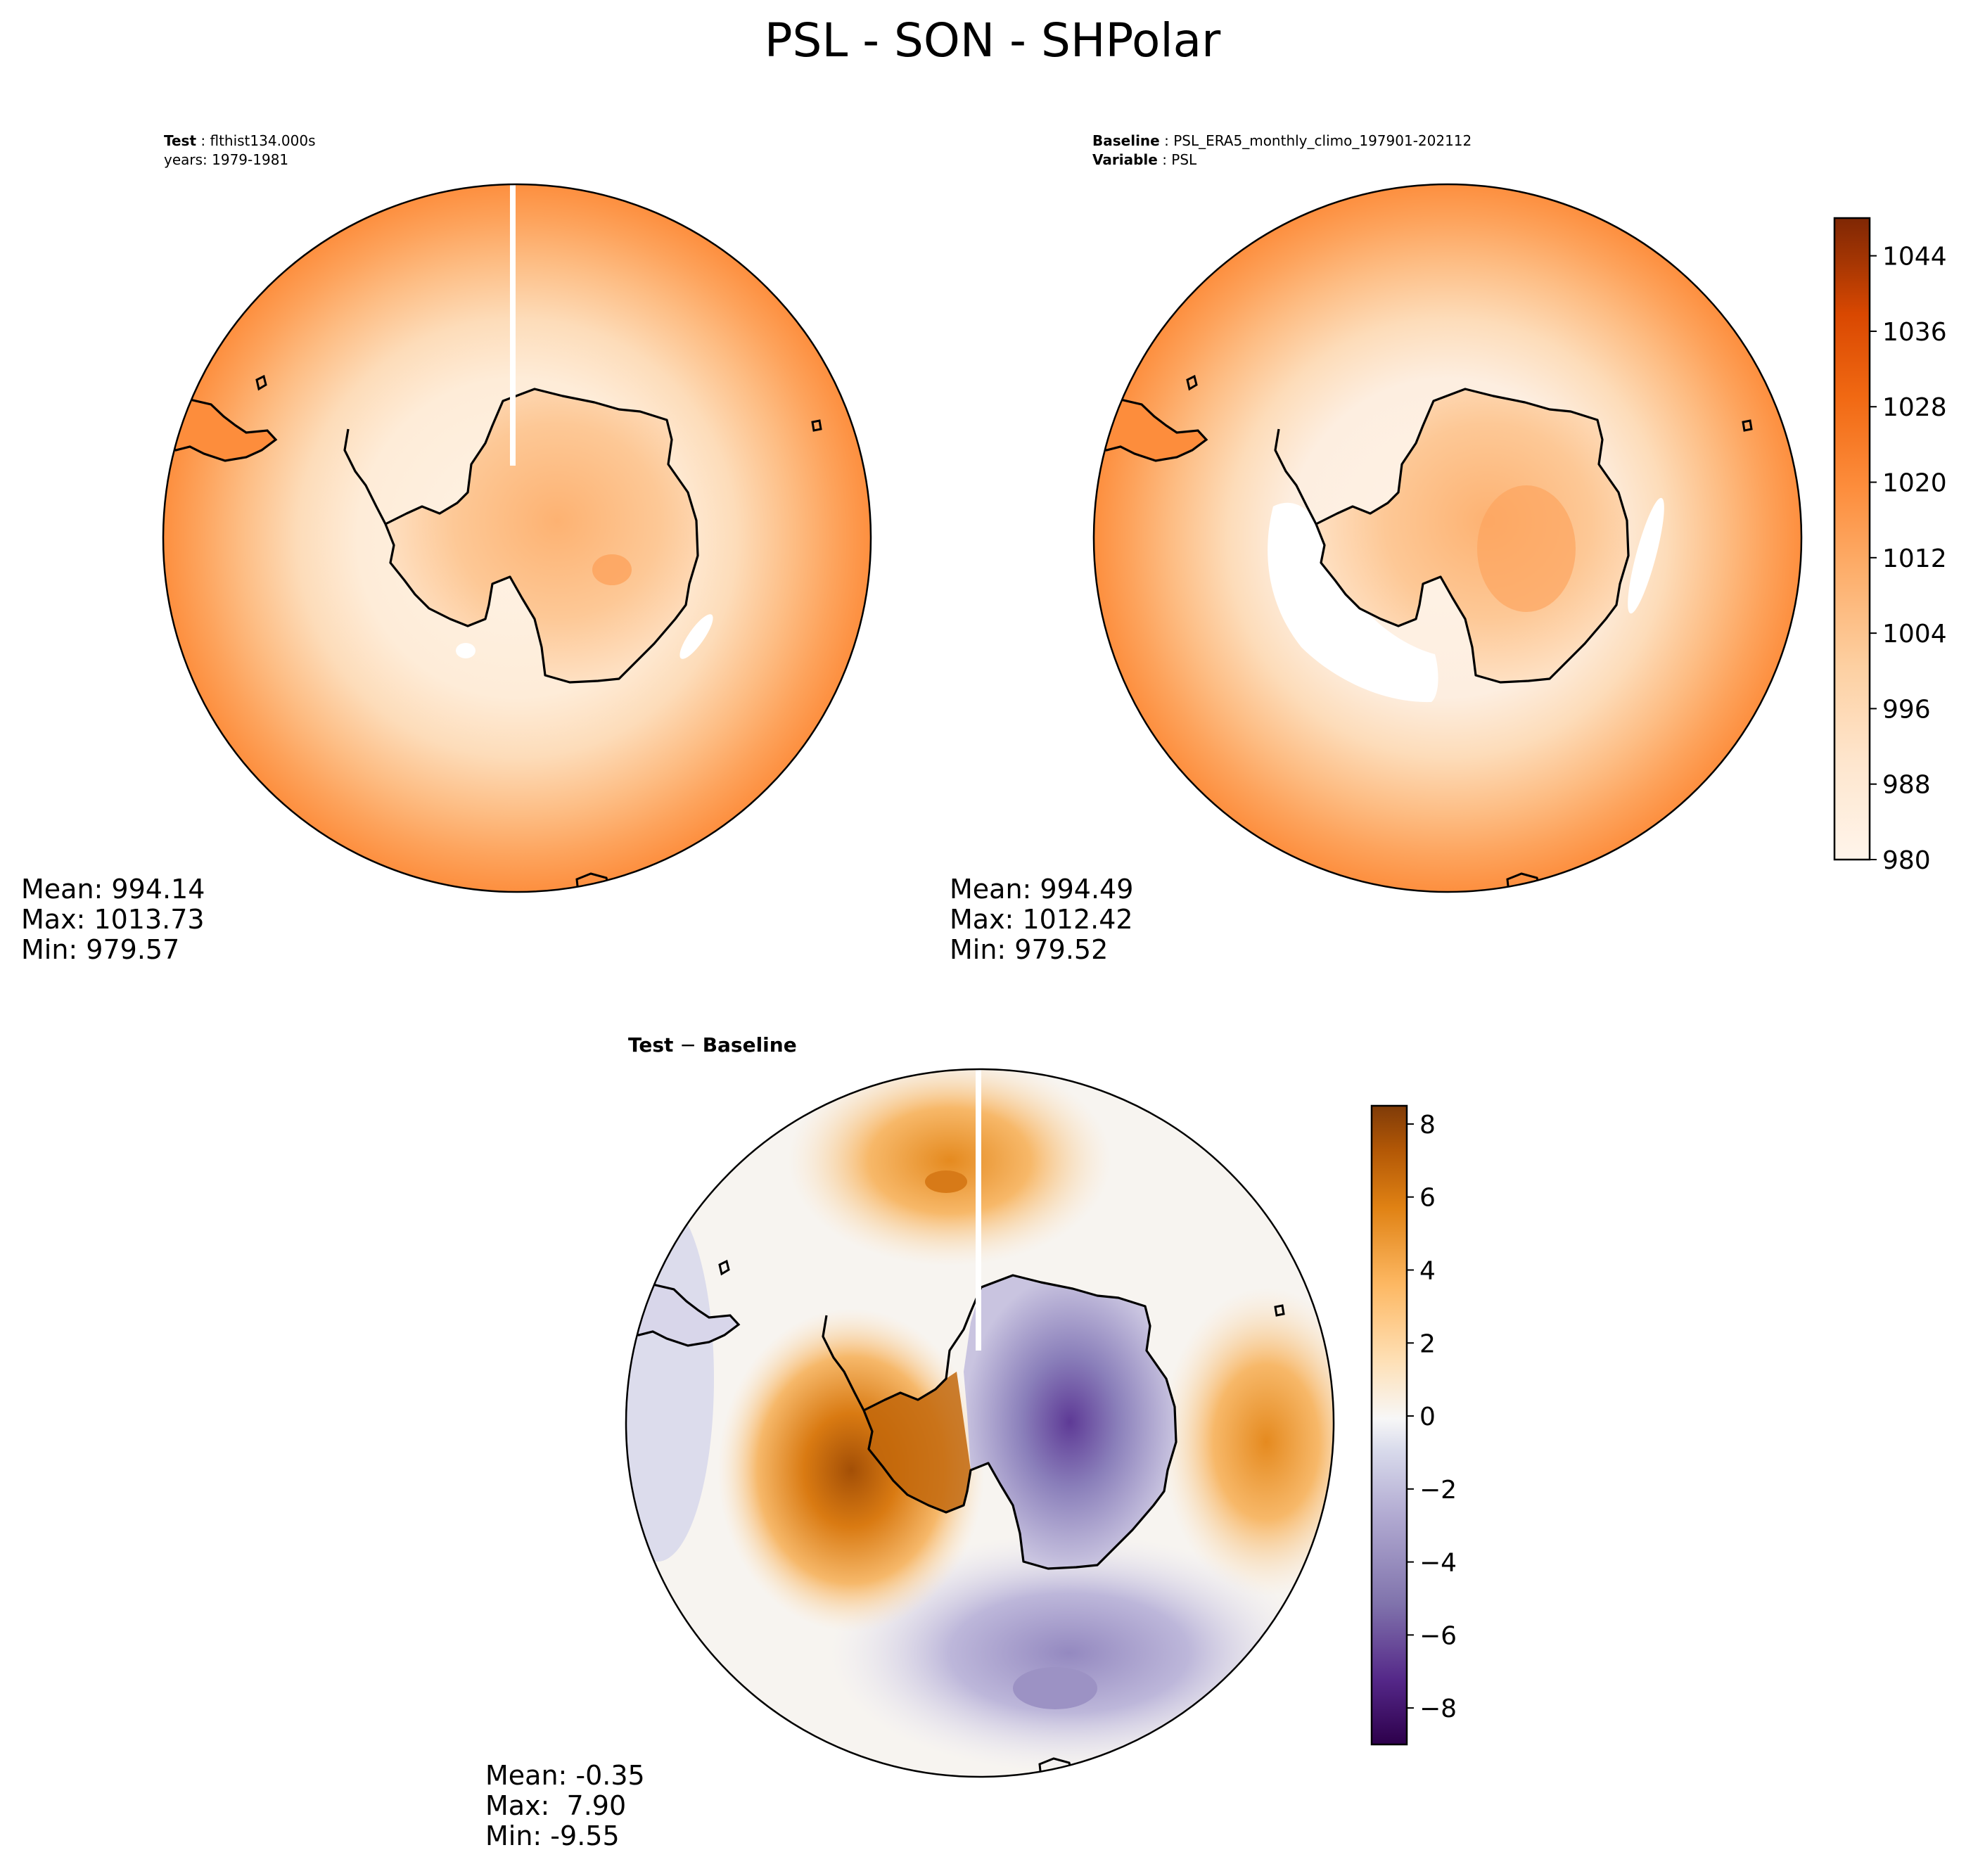 The image size is (1985, 1876). What do you see at coordinates (946, 1181) in the screenshot?
I see `diff-north-core` at bounding box center [946, 1181].